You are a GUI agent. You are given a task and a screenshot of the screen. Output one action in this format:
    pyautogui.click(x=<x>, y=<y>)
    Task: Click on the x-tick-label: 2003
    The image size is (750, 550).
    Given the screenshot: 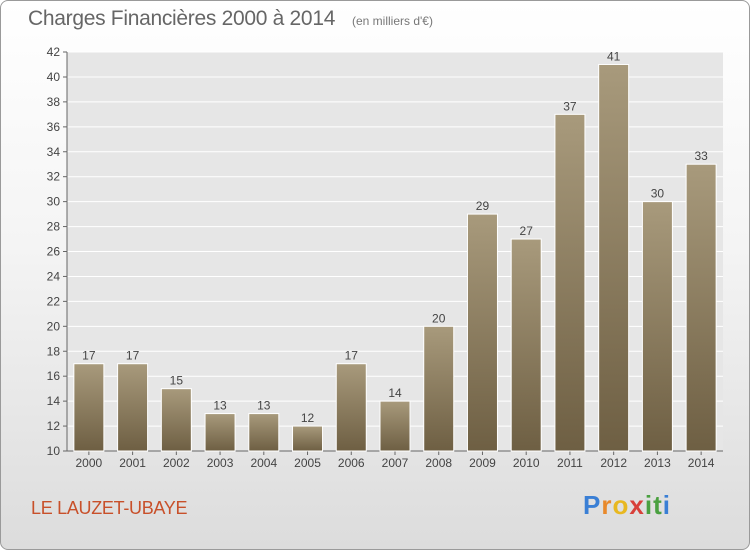 What is the action you would take?
    pyautogui.click(x=220, y=463)
    